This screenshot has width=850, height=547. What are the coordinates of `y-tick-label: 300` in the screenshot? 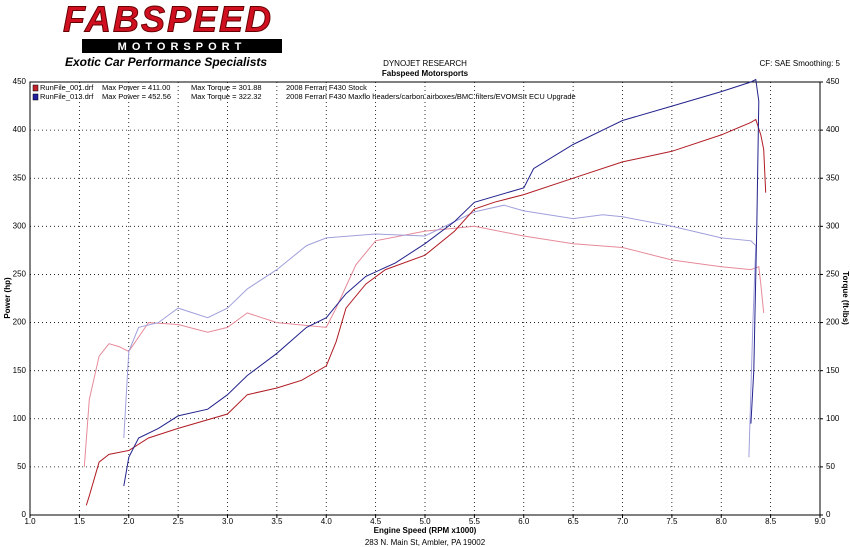 It's located at (20, 225).